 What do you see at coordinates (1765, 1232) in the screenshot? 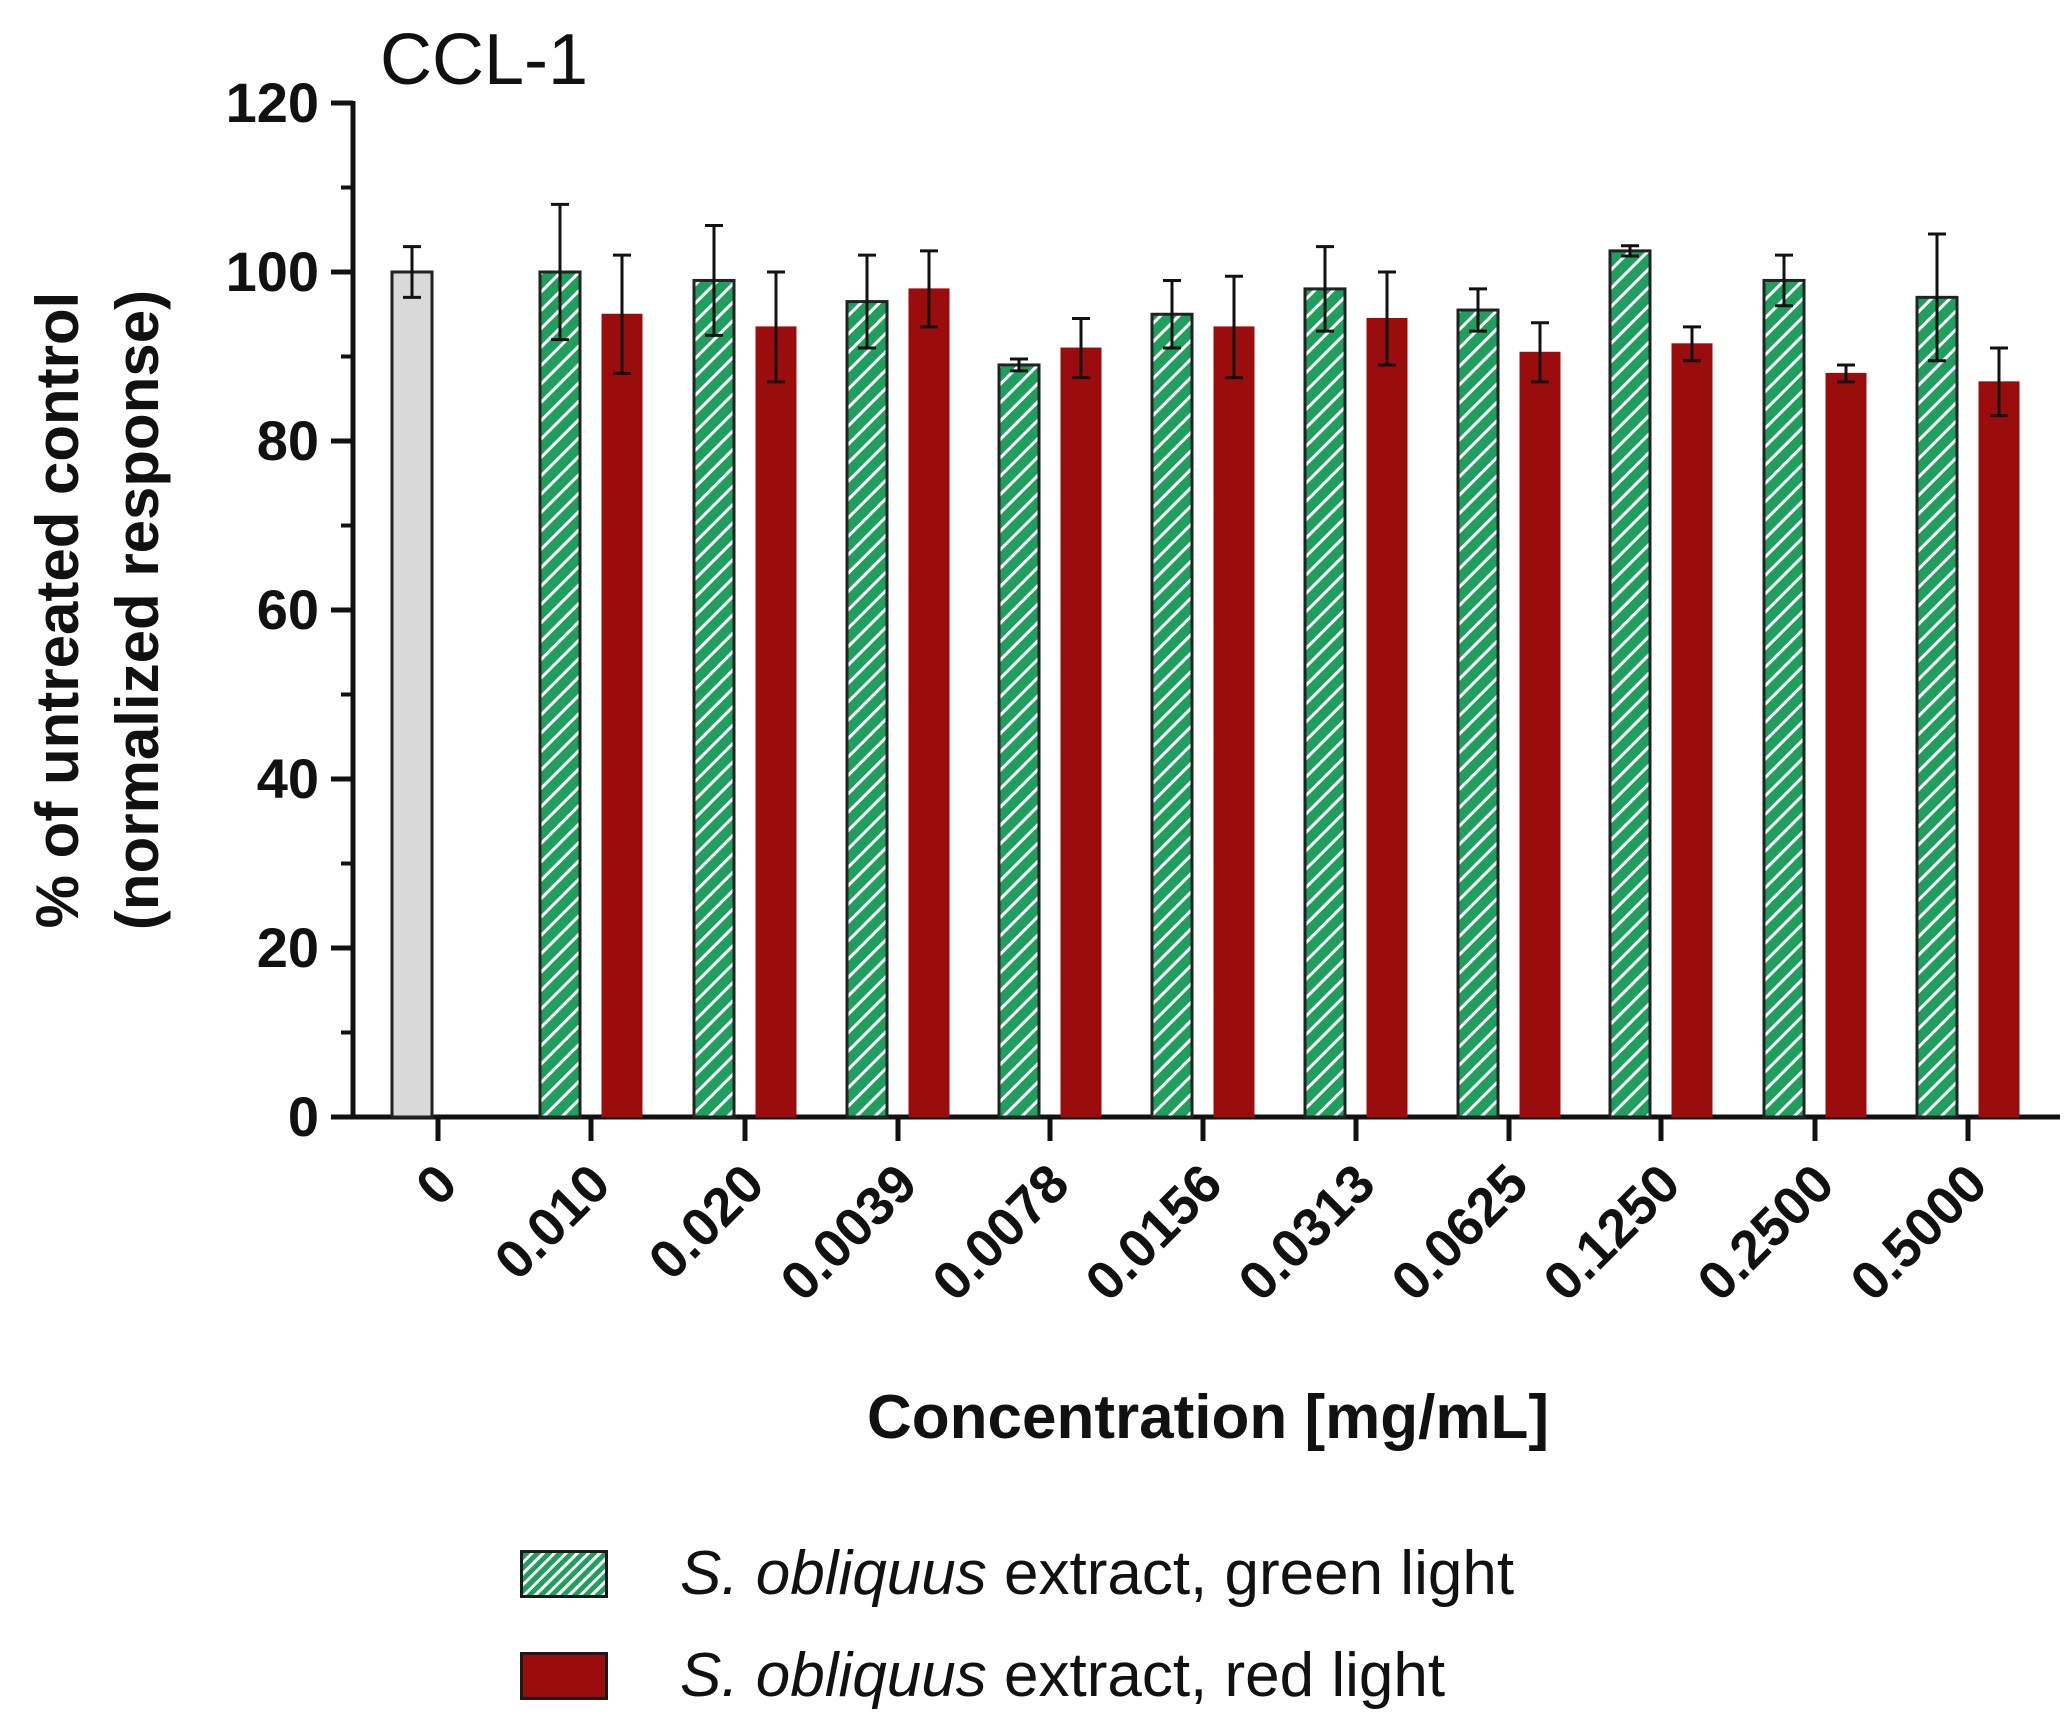
I see `x-tick-label: 0.2500` at bounding box center [1765, 1232].